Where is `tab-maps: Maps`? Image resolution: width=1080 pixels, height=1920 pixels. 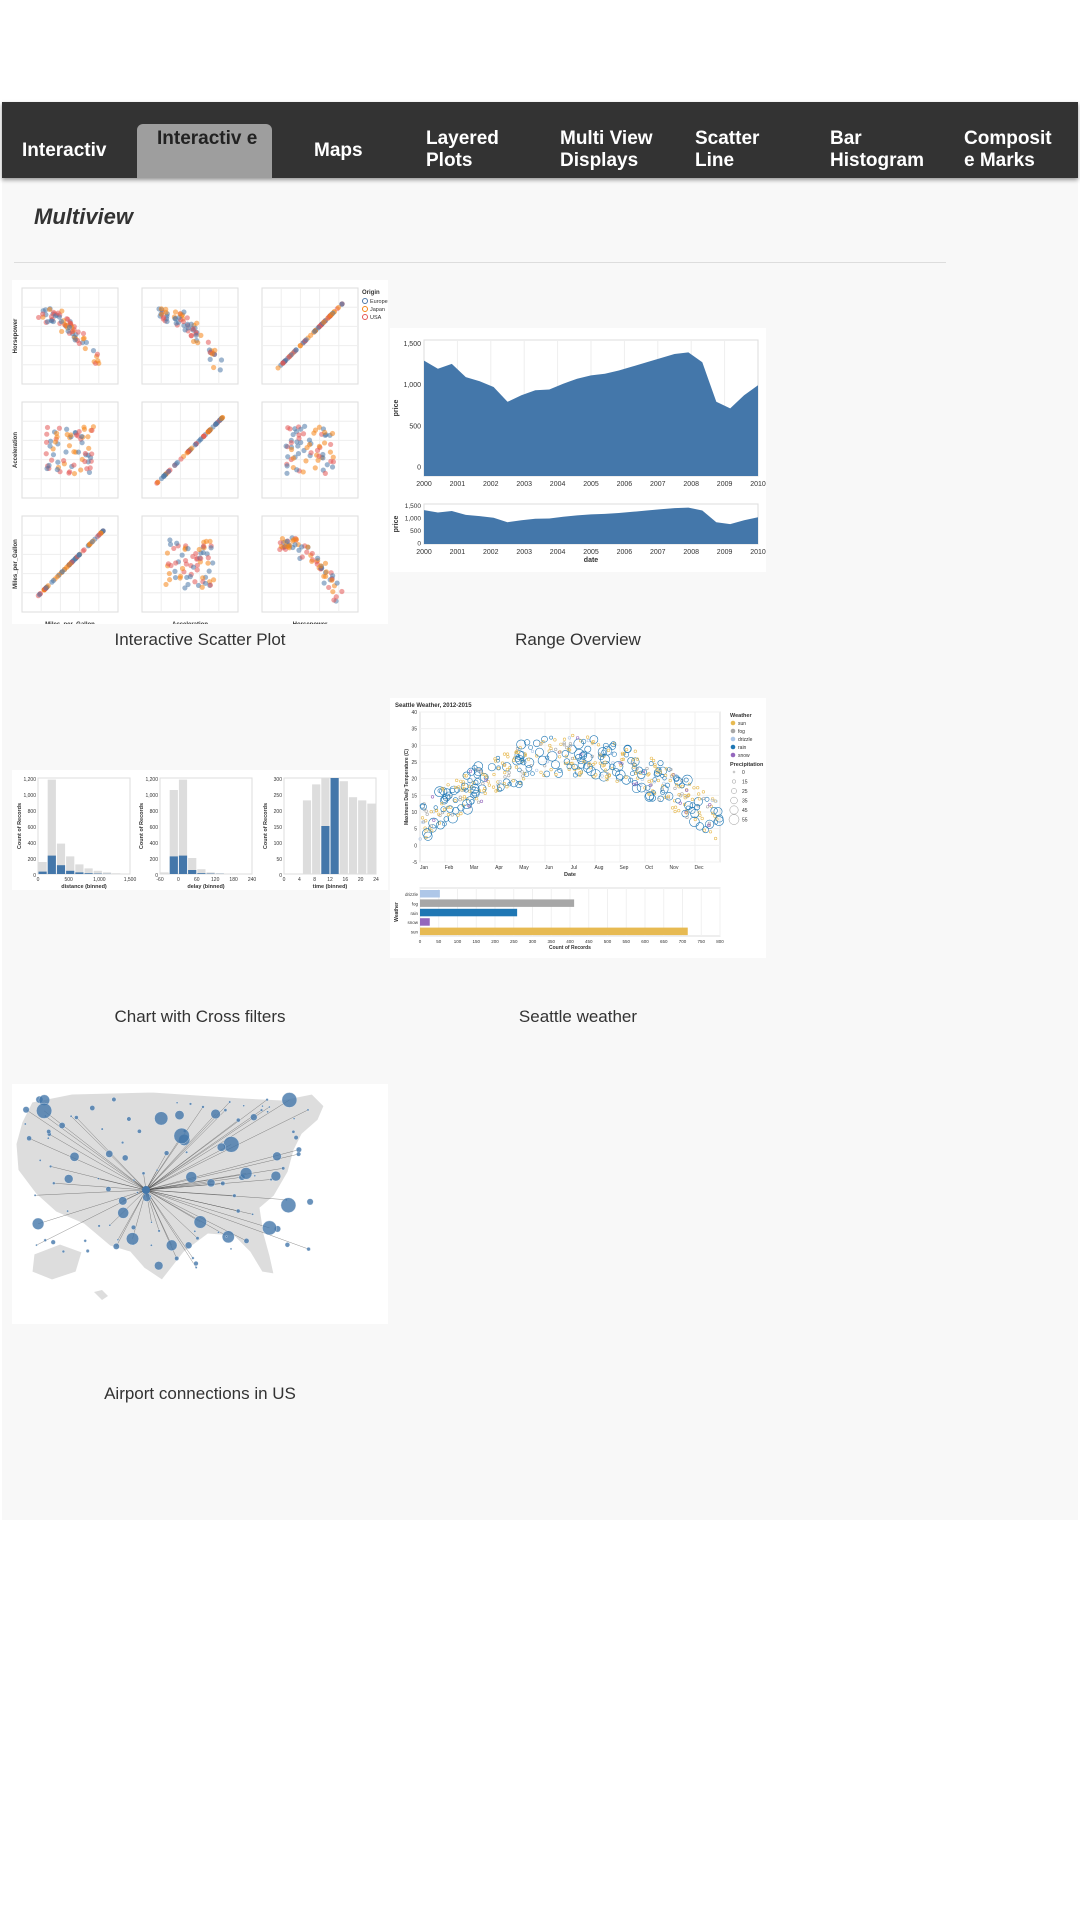
tab-maps: Maps is located at coordinates (338, 150).